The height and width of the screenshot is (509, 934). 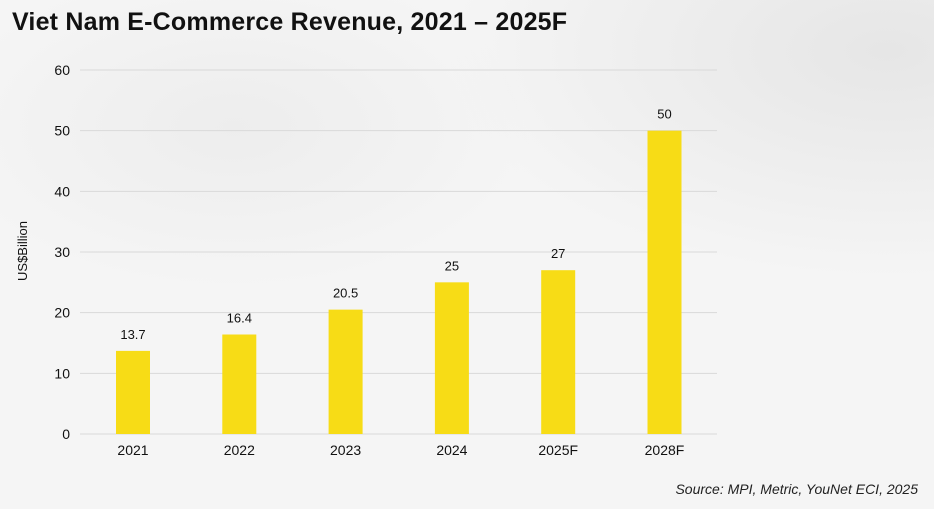 I want to click on bar-2021, so click(x=133, y=392).